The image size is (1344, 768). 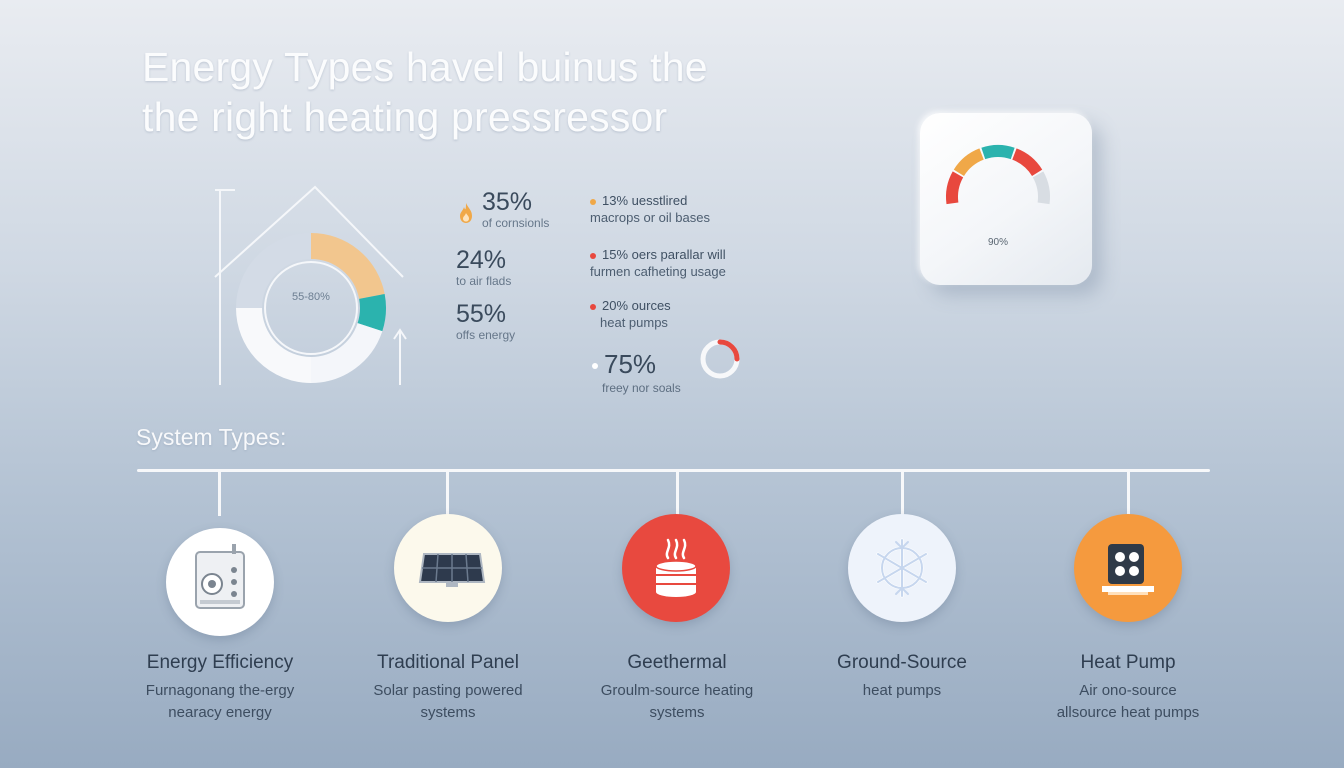 I want to click on stat-value: 15%, so click(x=615, y=254).